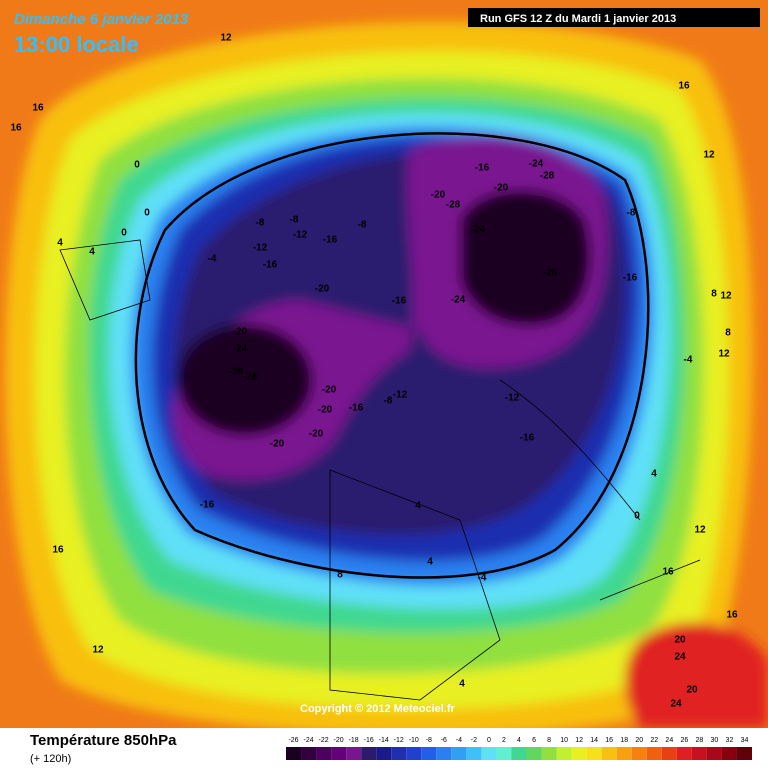 The width and height of the screenshot is (768, 768). I want to click on legend-label: 10, so click(564, 740).